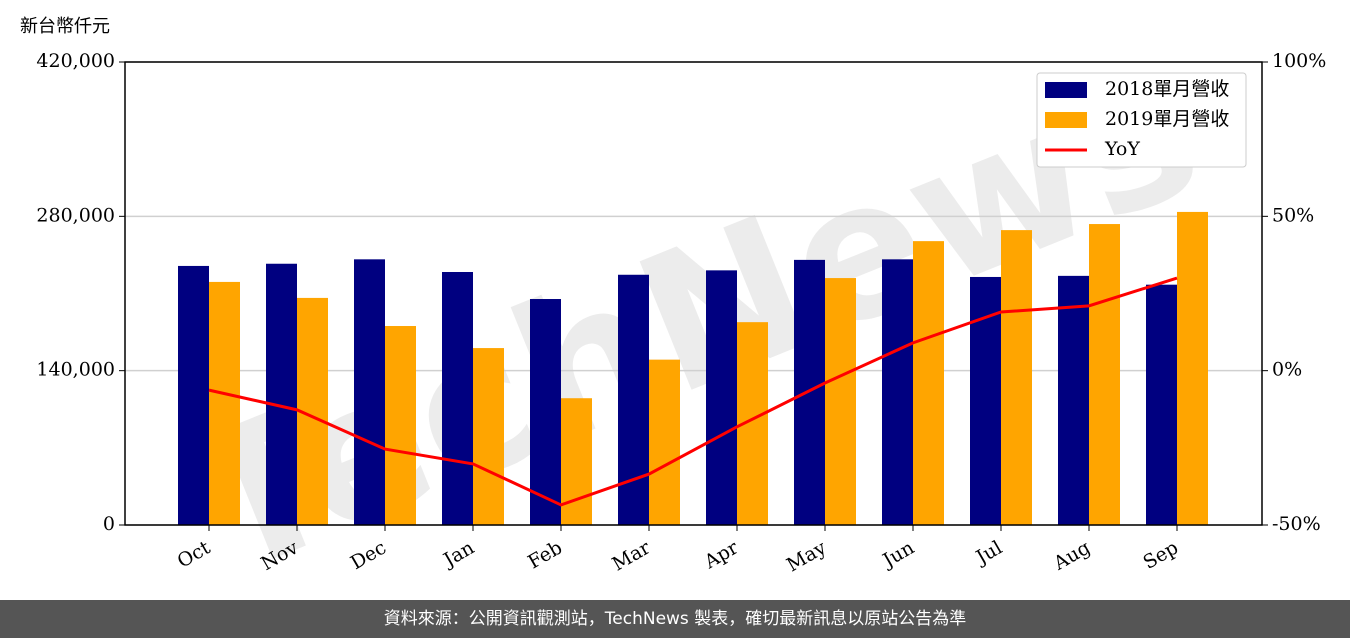 The width and height of the screenshot is (1350, 638). Describe the element at coordinates (1287, 370) in the screenshot. I see `y2-tick-label: 0%` at that location.